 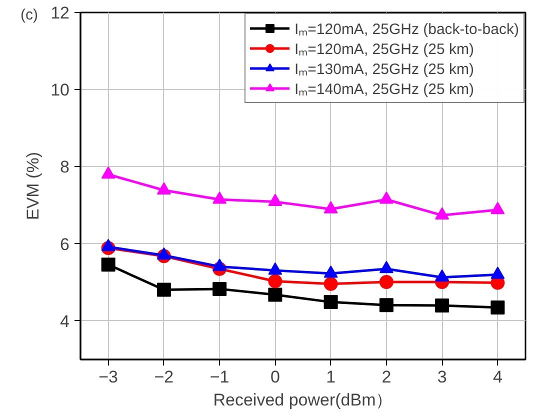 What do you see at coordinates (220, 377) in the screenshot?
I see `x-tick-label: −1` at bounding box center [220, 377].